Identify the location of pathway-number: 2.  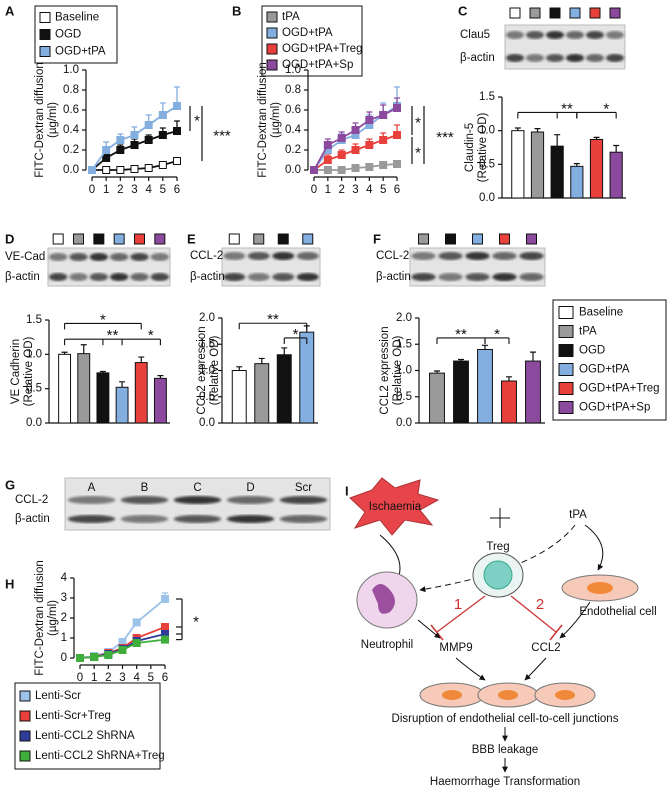
(540, 604).